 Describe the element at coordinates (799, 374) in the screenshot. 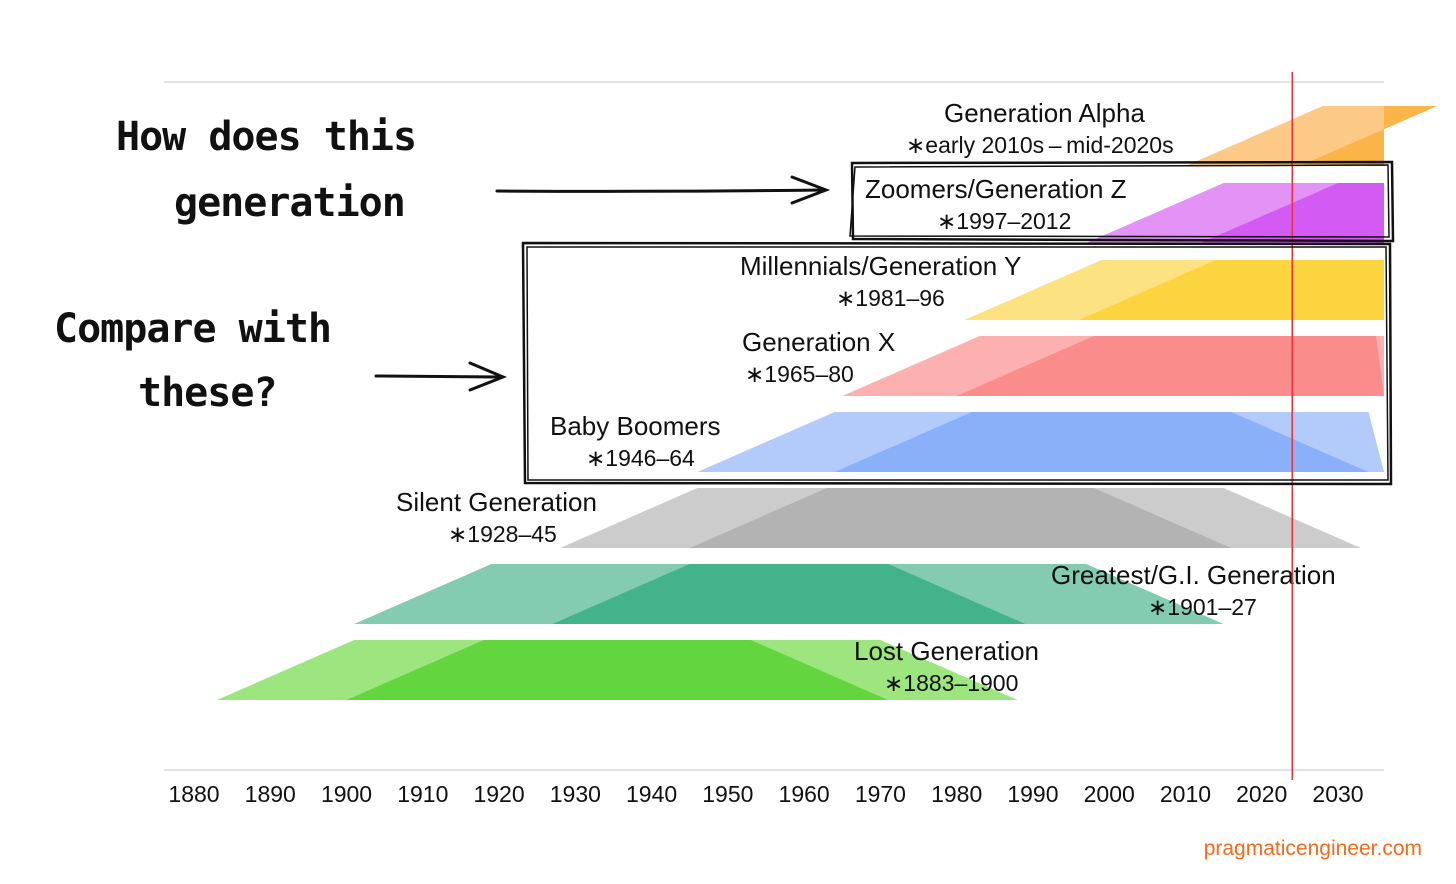

I see `label-genx-years: ∗1965–80` at that location.